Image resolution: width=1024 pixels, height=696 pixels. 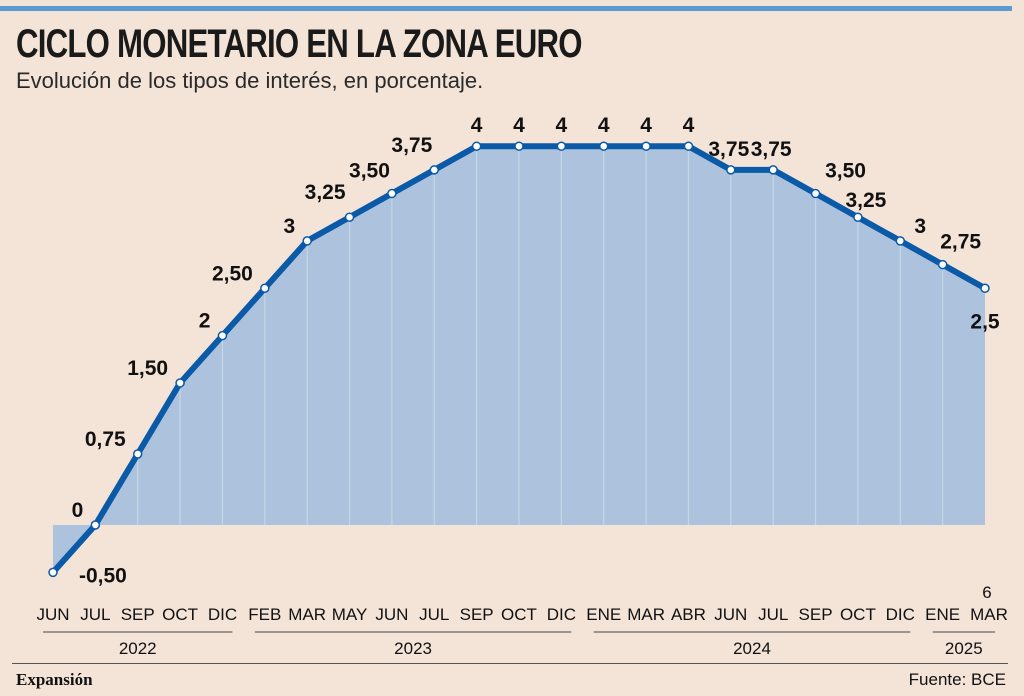 I want to click on chart-title: CICLO MONETARIO EN LA ZONA EURO, so click(x=299, y=44).